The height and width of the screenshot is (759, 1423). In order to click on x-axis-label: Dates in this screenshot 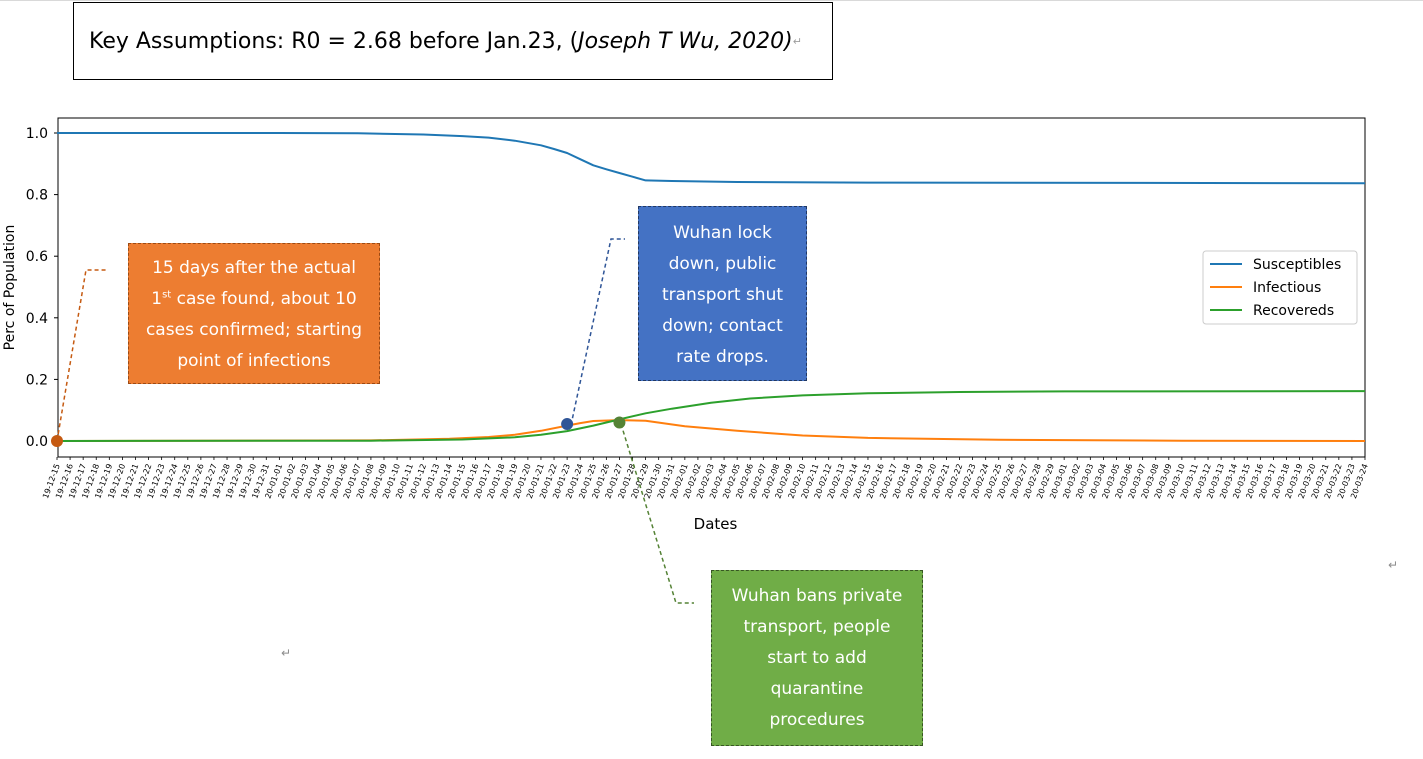, I will do `click(716, 524)`.